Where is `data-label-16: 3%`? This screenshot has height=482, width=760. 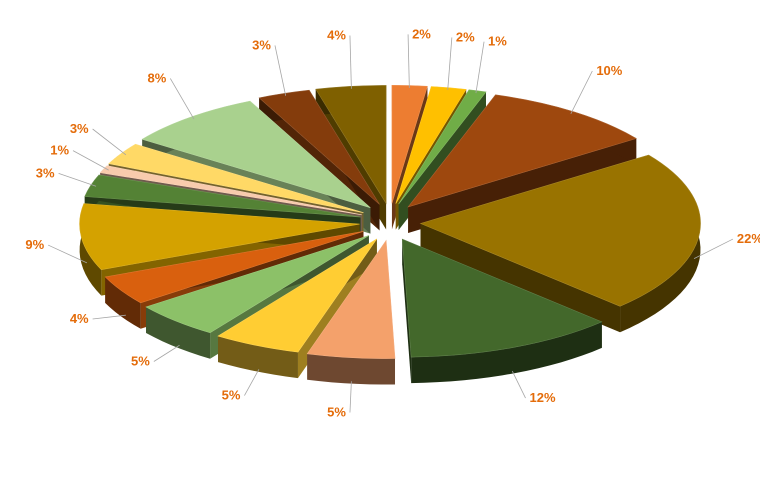
data-label-16: 3% is located at coordinates (261, 44).